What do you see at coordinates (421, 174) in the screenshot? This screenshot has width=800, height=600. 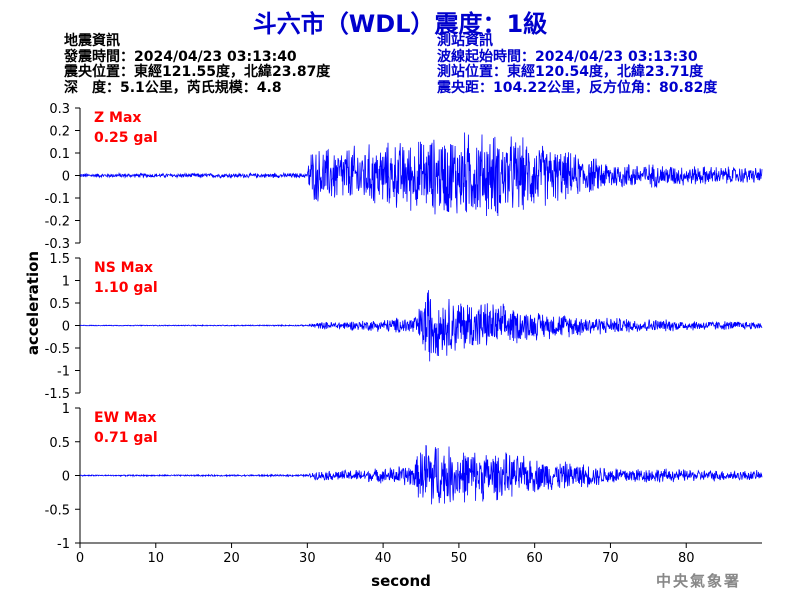 I see `trace-z` at bounding box center [421, 174].